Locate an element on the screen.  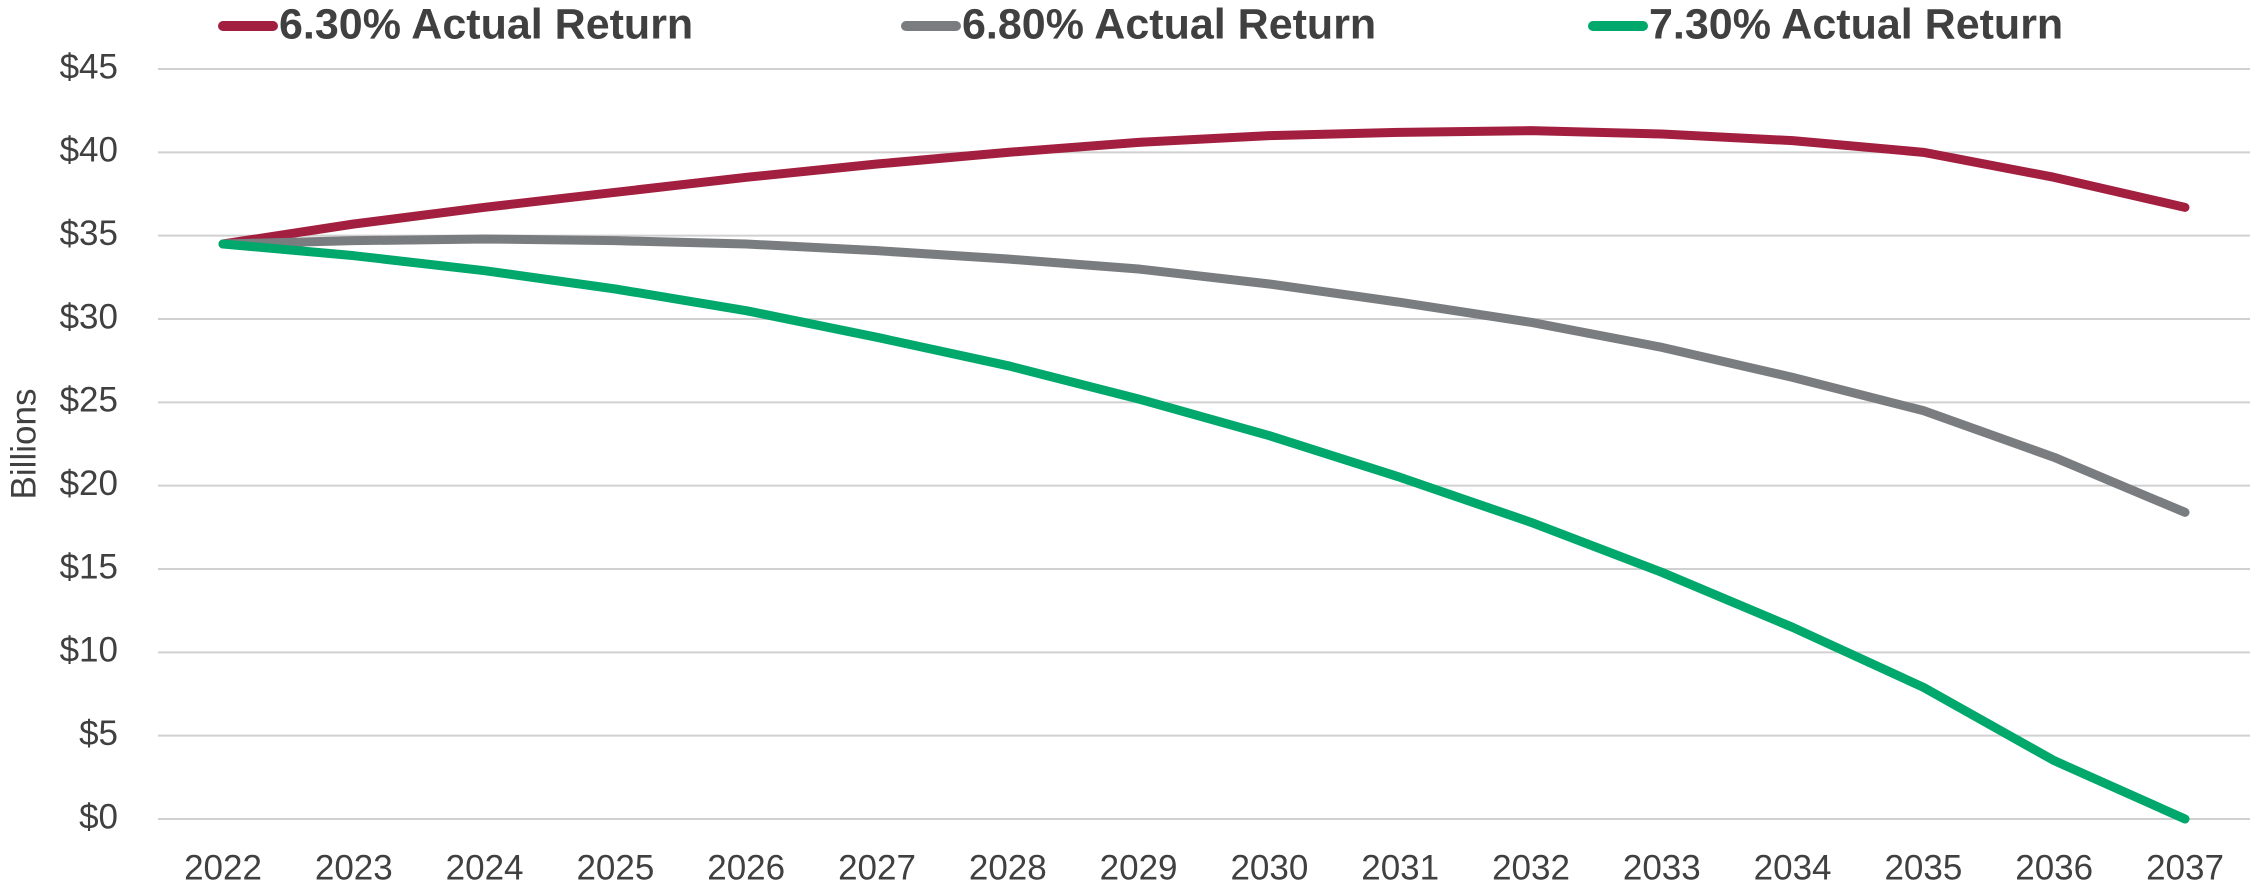
y-tick-label: $5 is located at coordinates (98, 733).